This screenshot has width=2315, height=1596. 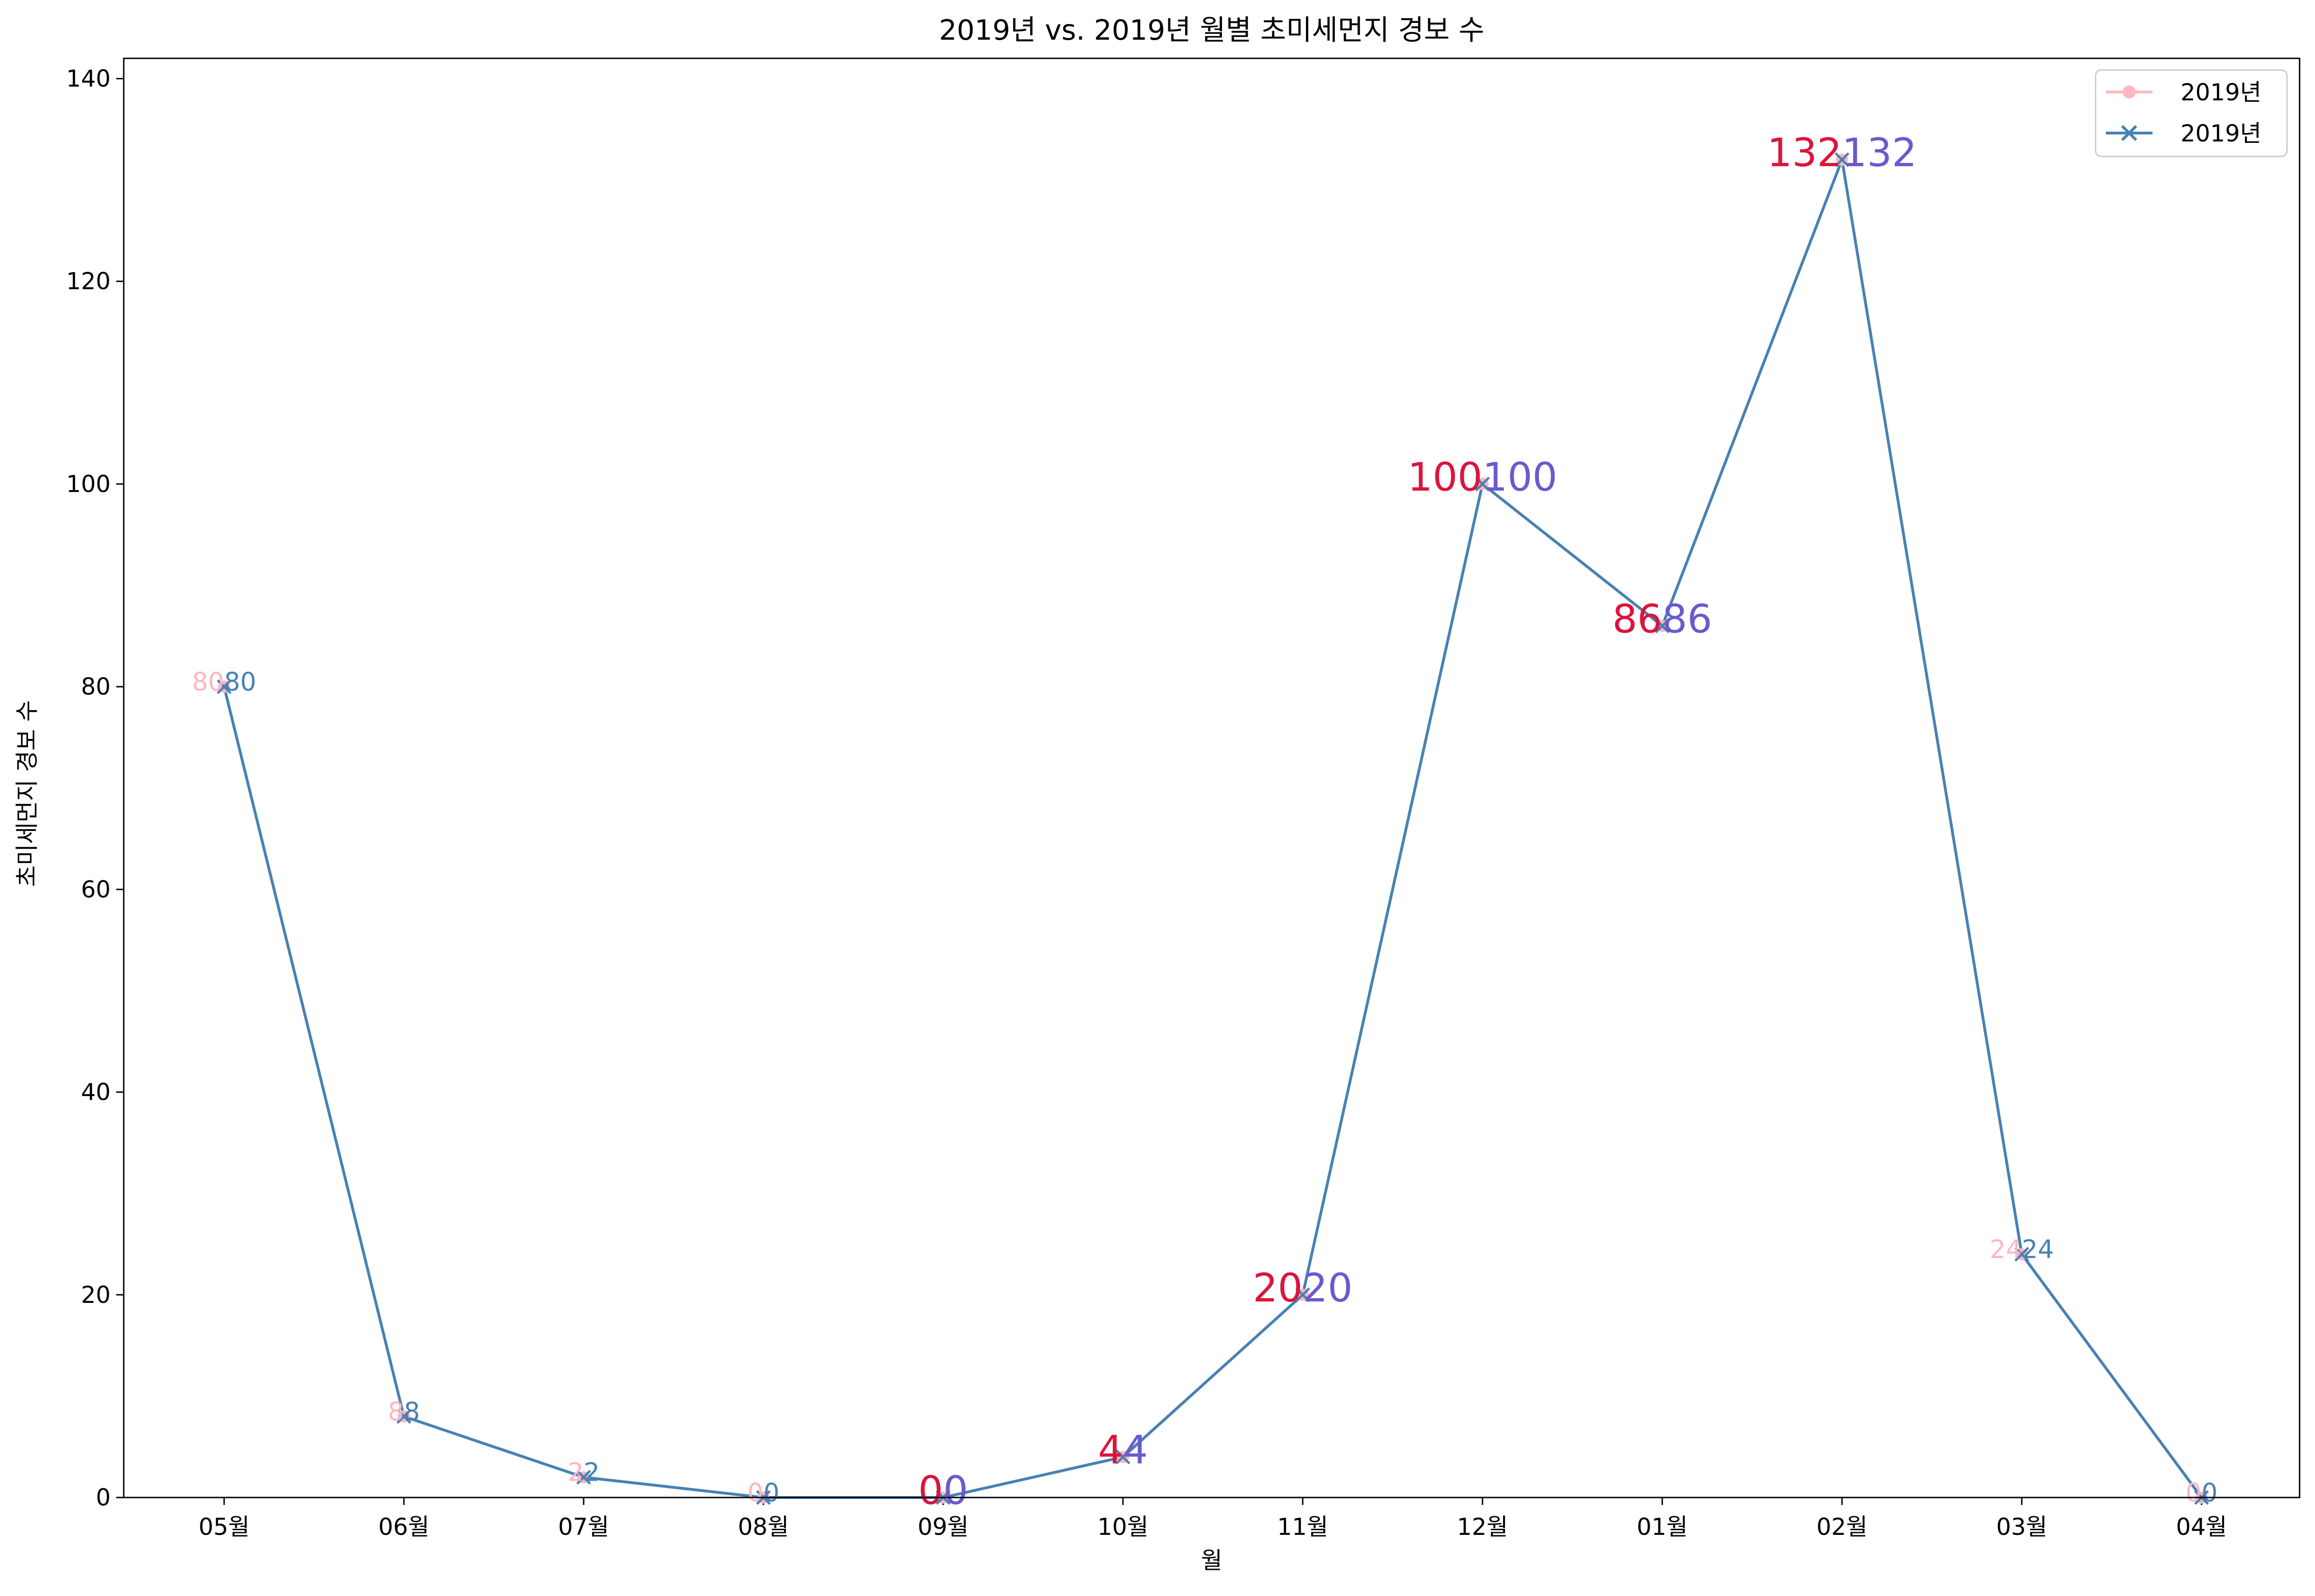 What do you see at coordinates (592, 1472) in the screenshot?
I see `data-label-series-2: 2` at bounding box center [592, 1472].